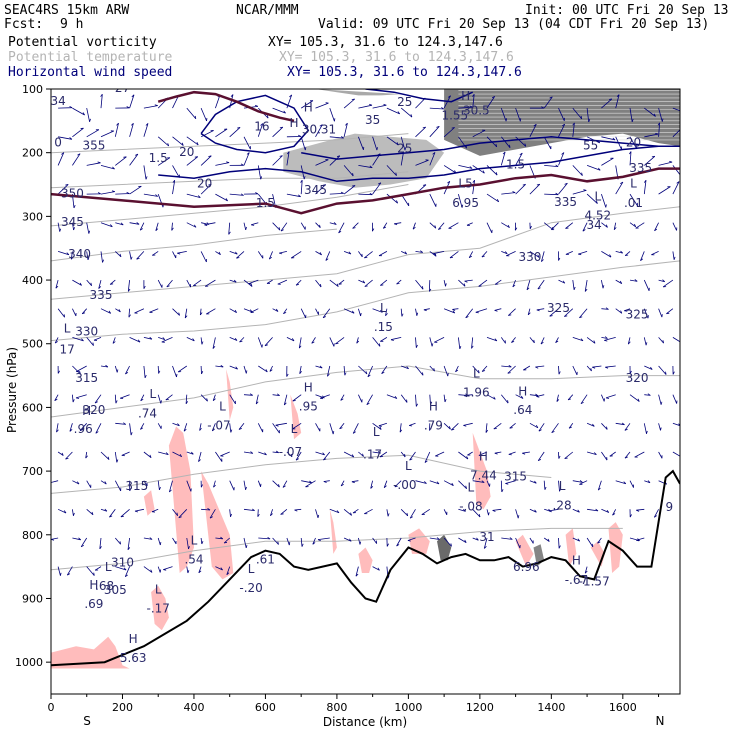 The image size is (740, 740). What do you see at coordinates (637, 314) in the screenshot?
I see `contour-label: 325` at bounding box center [637, 314].